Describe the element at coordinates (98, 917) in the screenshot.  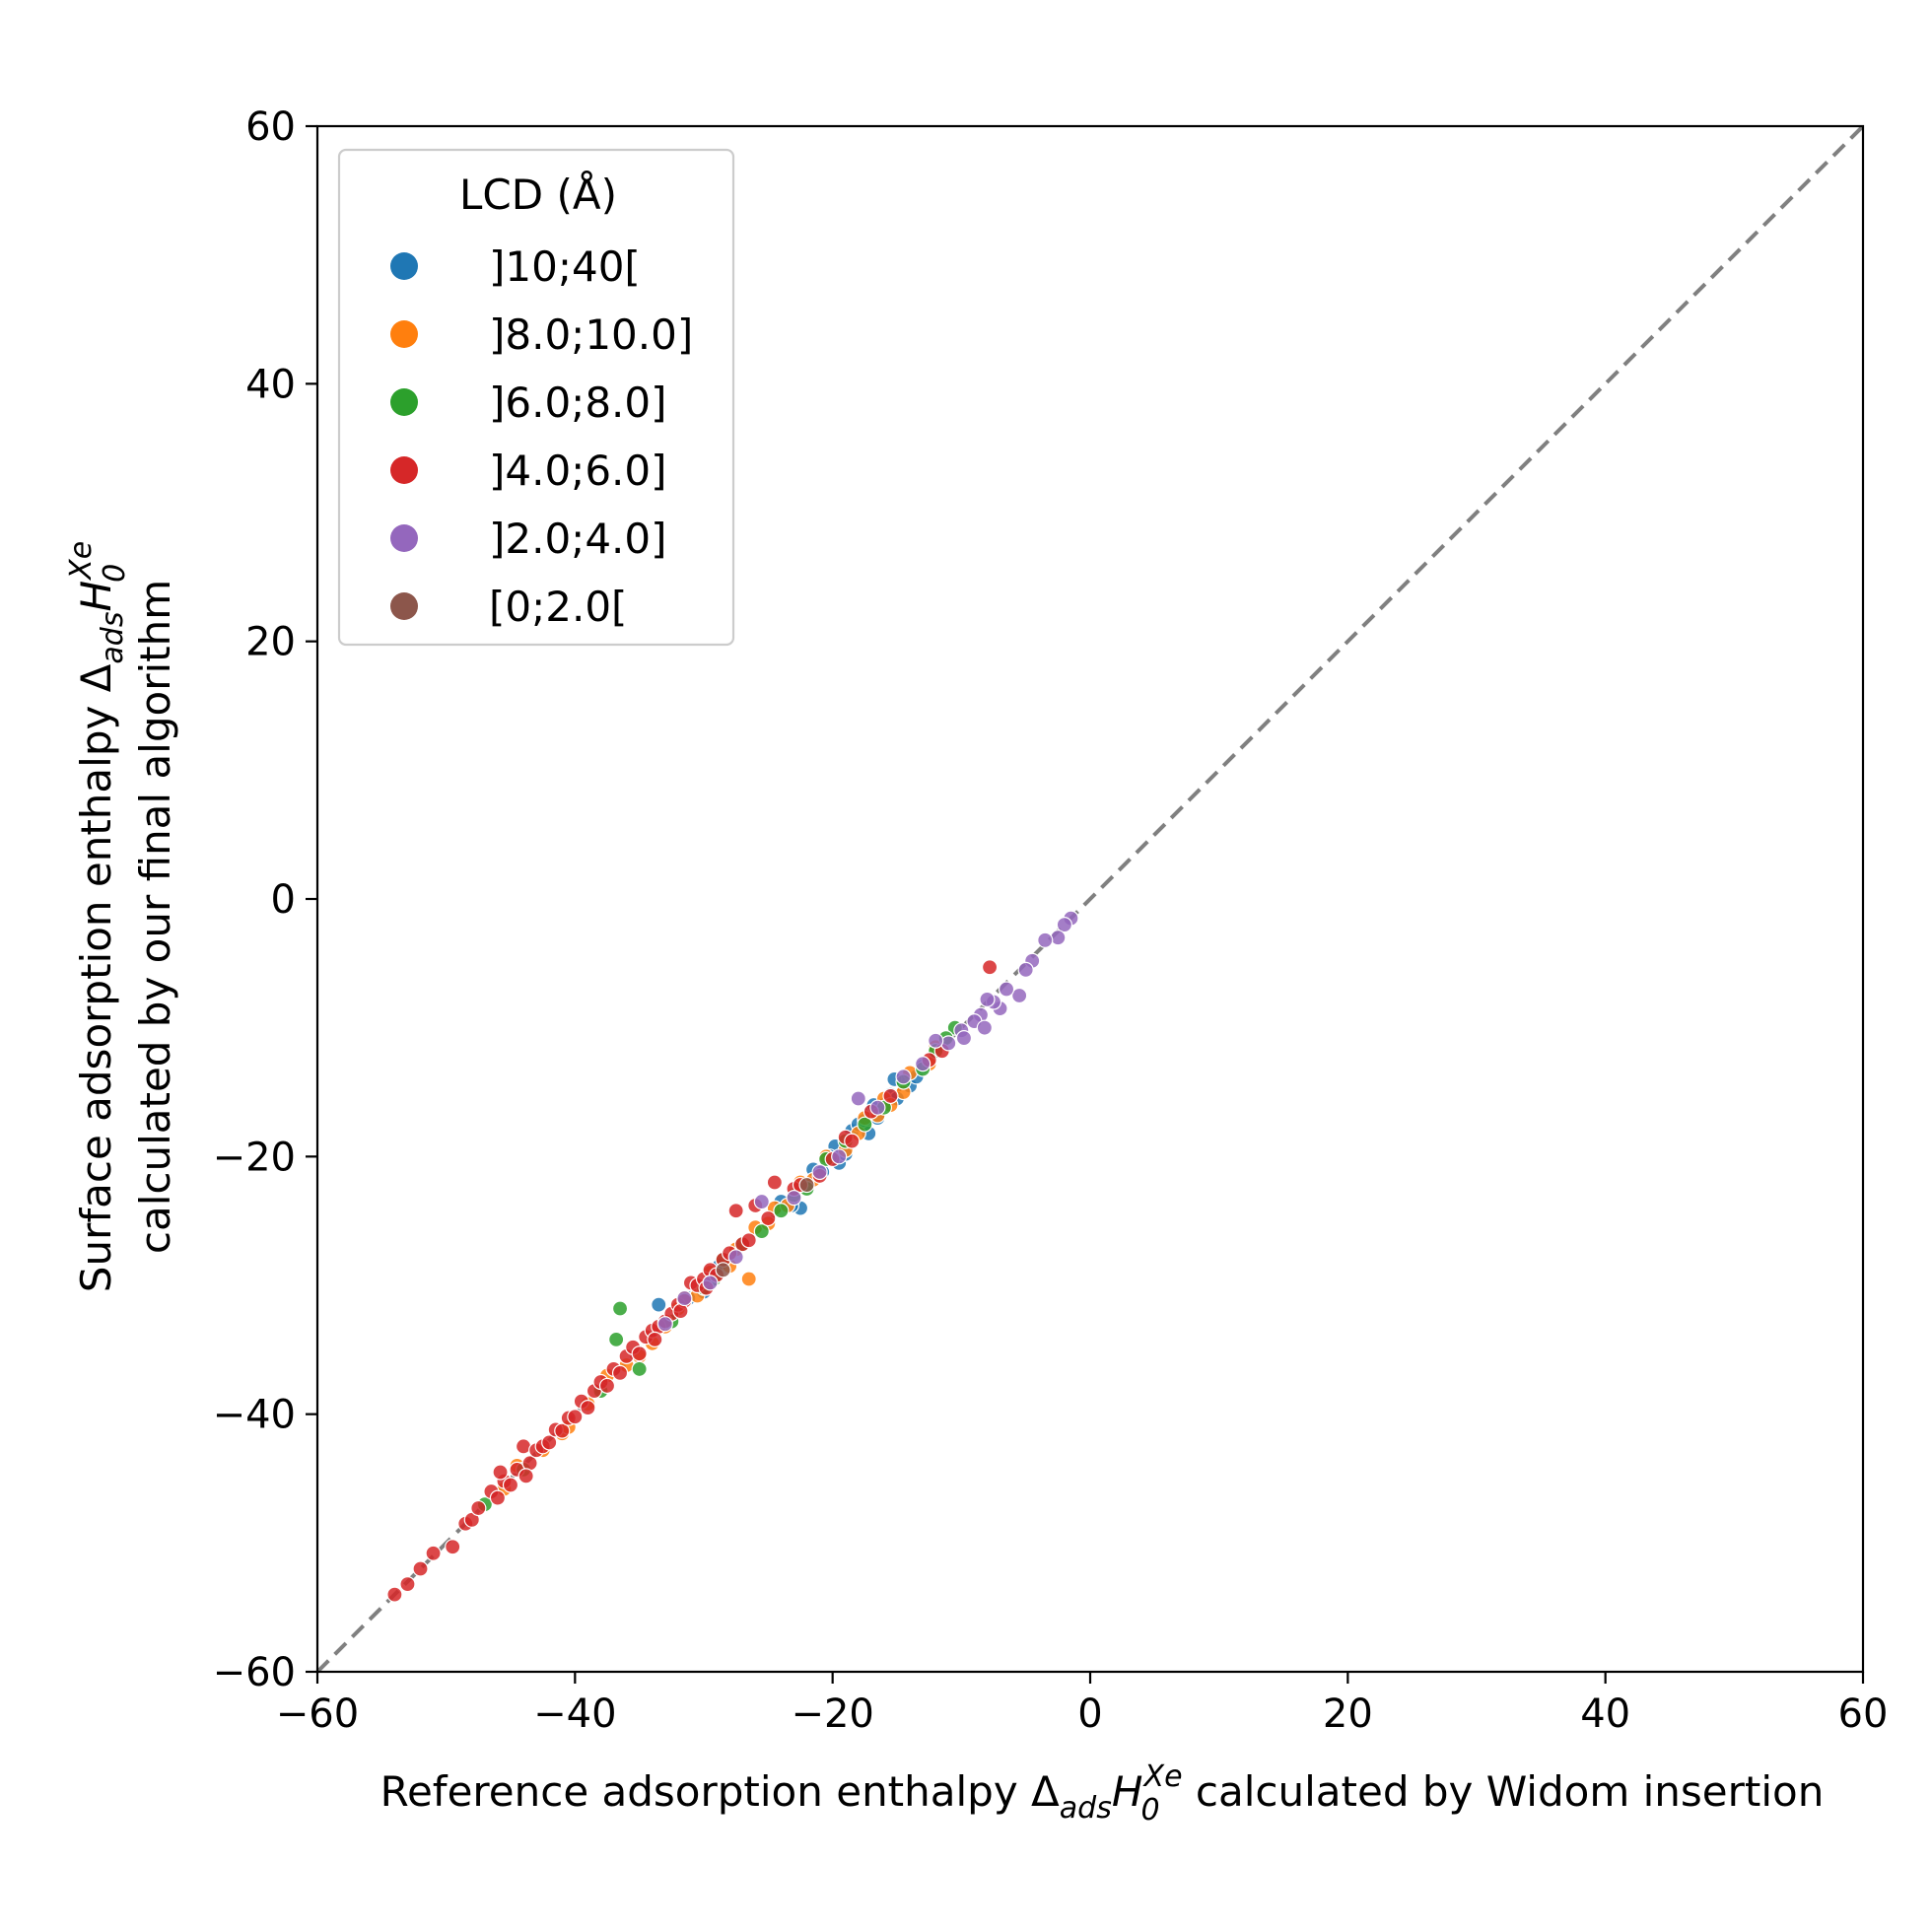
I see `y-axis-label-line1: Surface adsorption enthalpy ΔadsH0Xe` at that location.